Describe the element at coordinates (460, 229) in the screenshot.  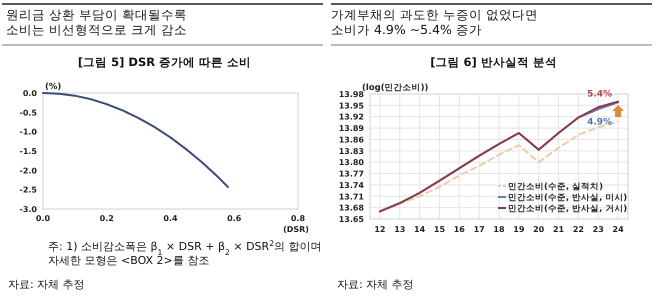
I see `x-tick-label: 16` at that location.